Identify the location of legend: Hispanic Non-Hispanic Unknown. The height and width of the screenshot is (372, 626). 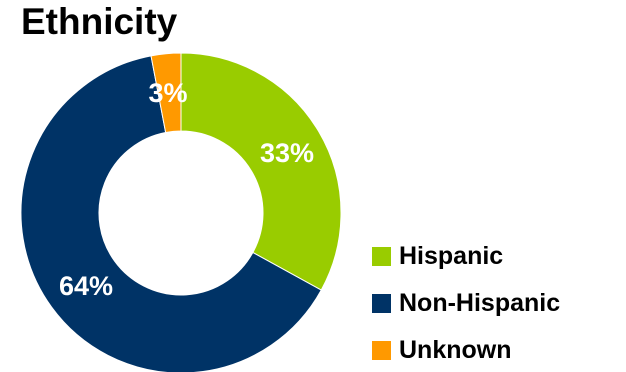
(466, 303).